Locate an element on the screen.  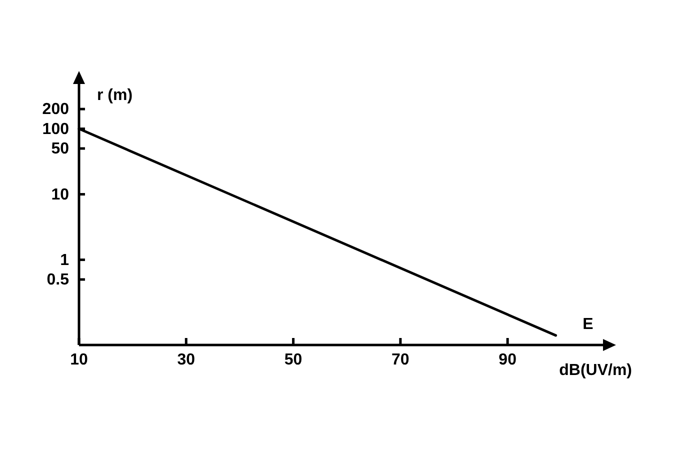
y-tick-label: 50 is located at coordinates (60, 149).